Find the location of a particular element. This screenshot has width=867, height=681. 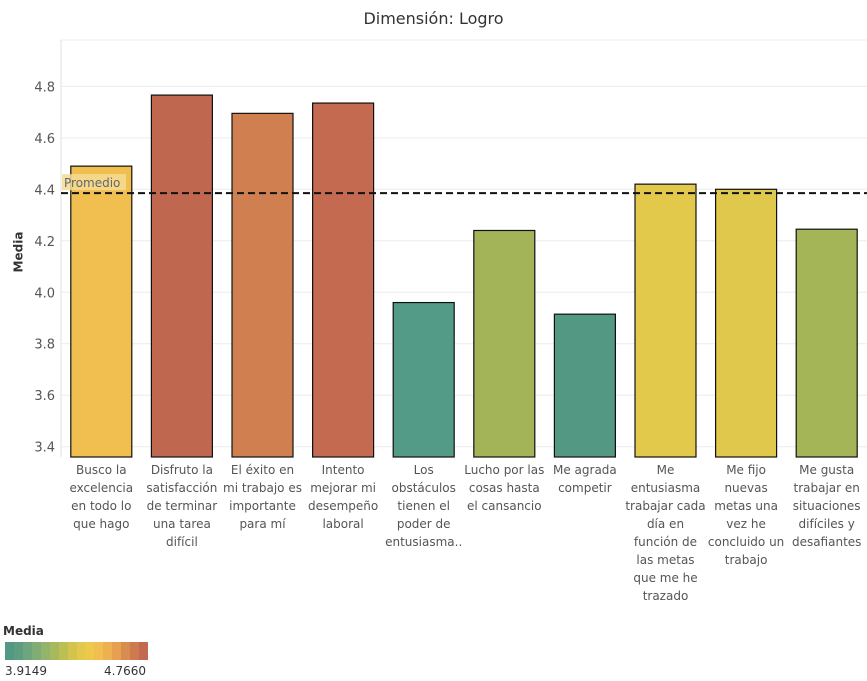

x-tick-label: Busco la excelencia en todo lo que hago is located at coordinates (101, 497).